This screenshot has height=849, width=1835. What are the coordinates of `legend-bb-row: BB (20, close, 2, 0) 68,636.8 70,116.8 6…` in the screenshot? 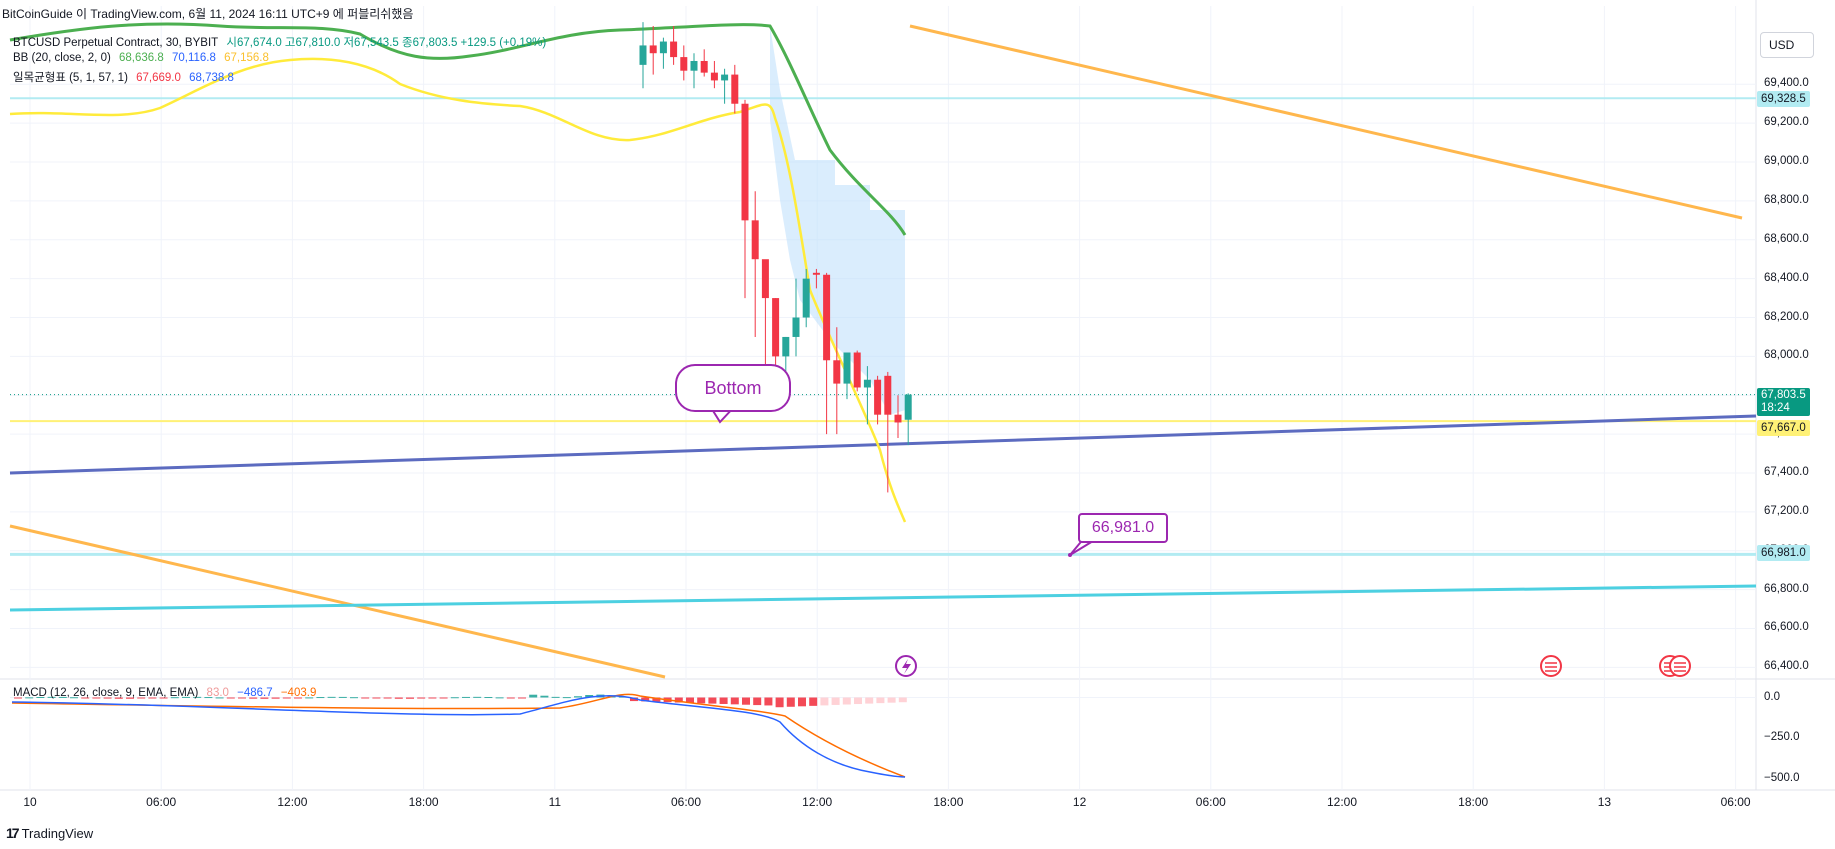 It's located at (143, 58).